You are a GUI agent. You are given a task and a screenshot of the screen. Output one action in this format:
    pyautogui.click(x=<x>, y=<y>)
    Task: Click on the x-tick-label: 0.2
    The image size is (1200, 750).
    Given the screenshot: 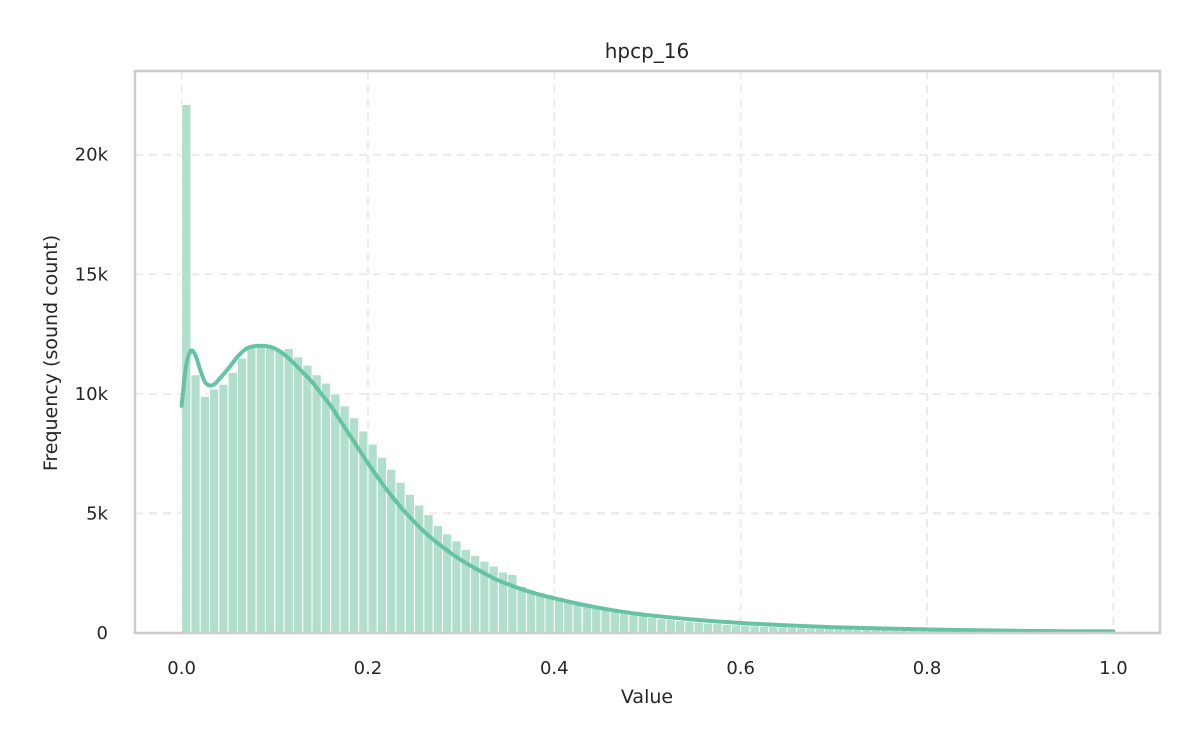 What is the action you would take?
    pyautogui.click(x=368, y=668)
    